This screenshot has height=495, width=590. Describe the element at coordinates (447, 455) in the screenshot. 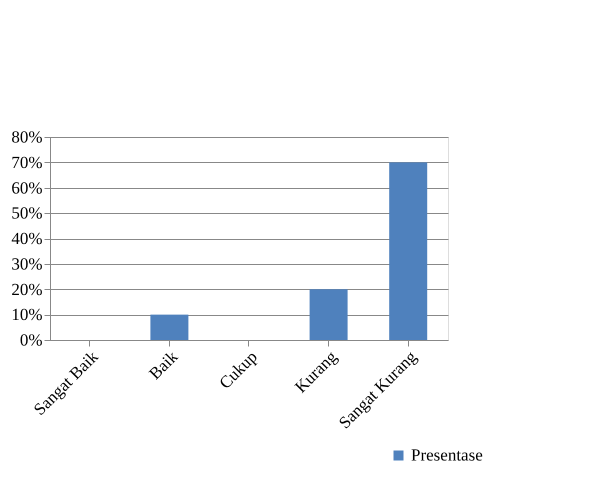

I see `legend-label: Presentase` at that location.